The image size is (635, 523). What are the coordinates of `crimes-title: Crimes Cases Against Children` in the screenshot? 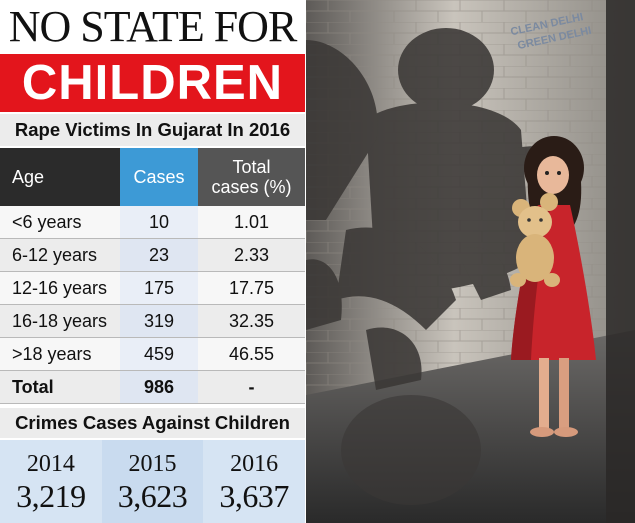 It's located at (152, 423).